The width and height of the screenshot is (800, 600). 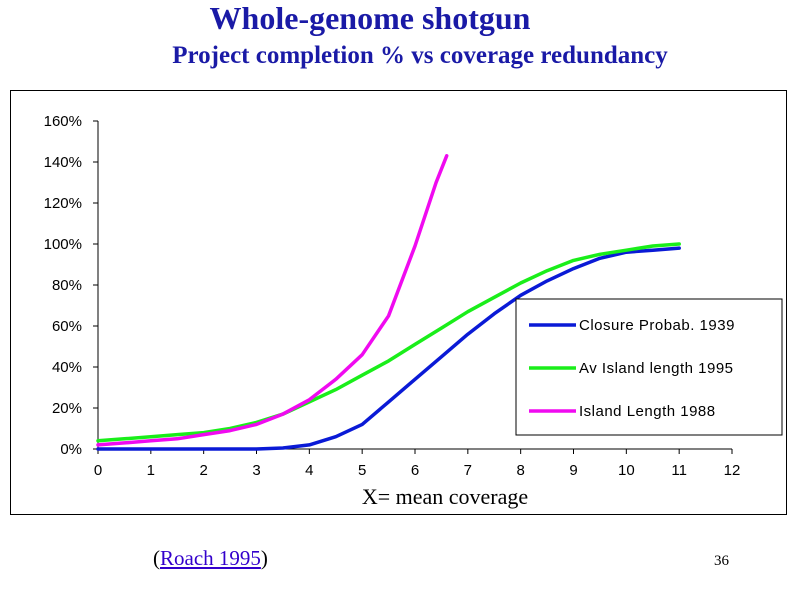 I want to click on x-tick-label: 9, so click(x=573, y=470).